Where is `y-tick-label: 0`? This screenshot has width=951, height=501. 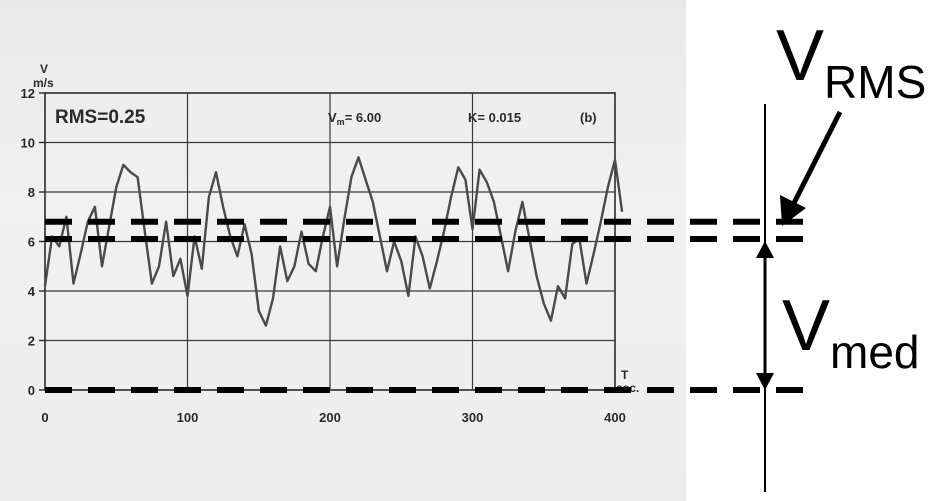
y-tick-label: 0 is located at coordinates (31, 390).